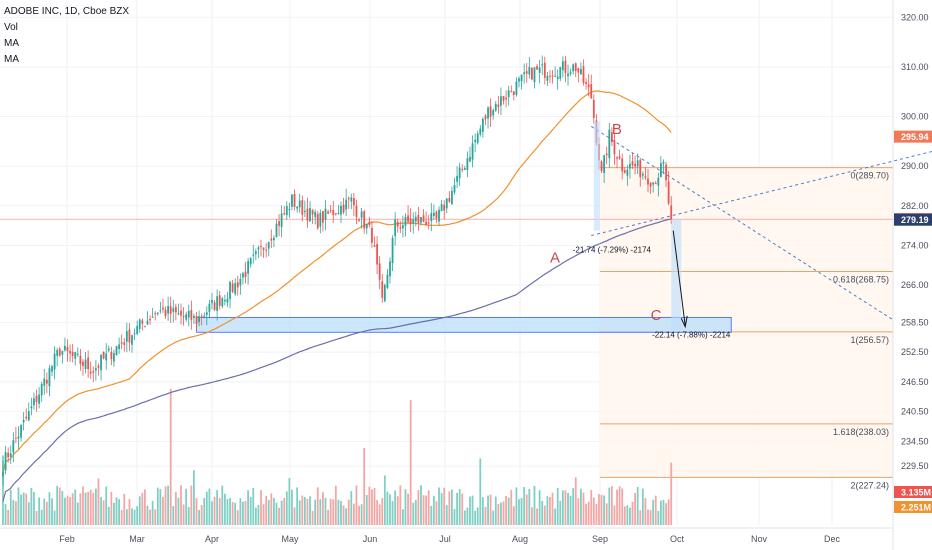  Describe the element at coordinates (67, 11) in the screenshot. I see `legend-title: ADOBE INC, 1D, Cboe BZX` at that location.